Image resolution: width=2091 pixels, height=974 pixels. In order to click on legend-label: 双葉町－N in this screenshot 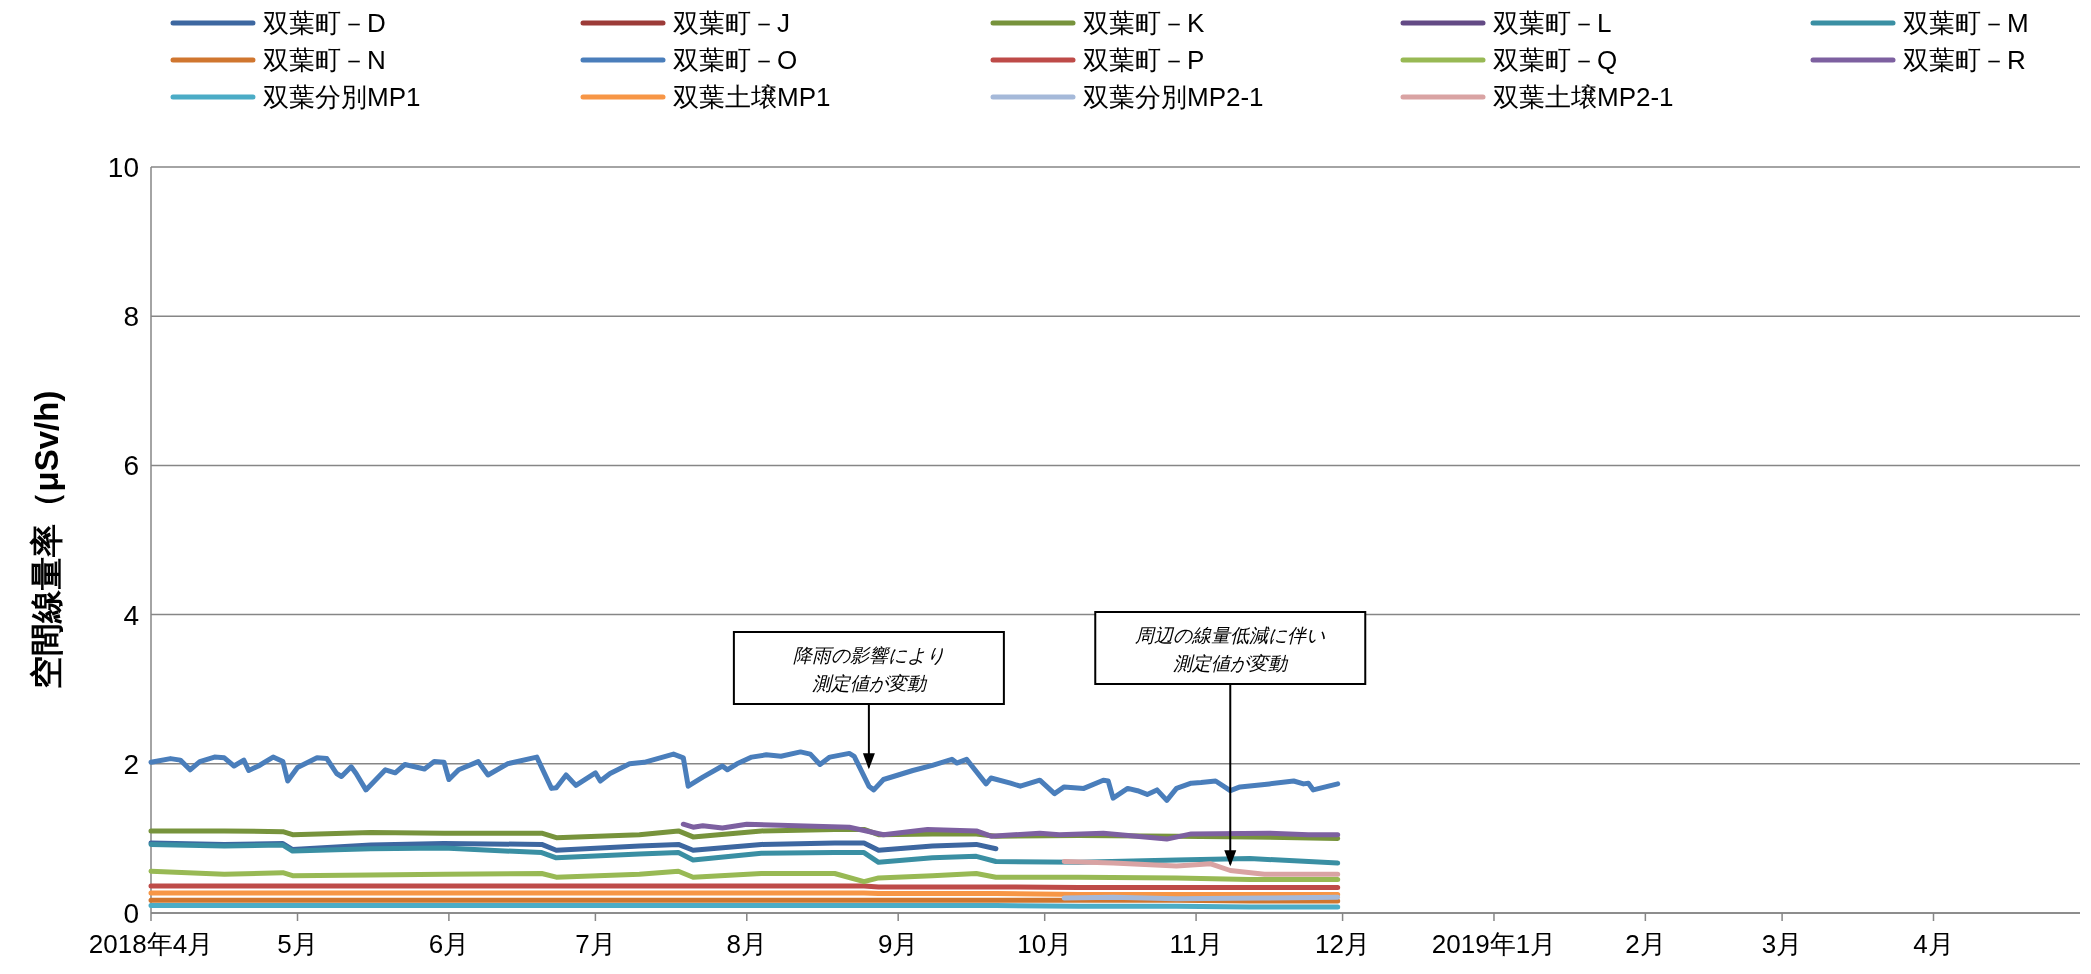, I will do `click(324, 60)`.